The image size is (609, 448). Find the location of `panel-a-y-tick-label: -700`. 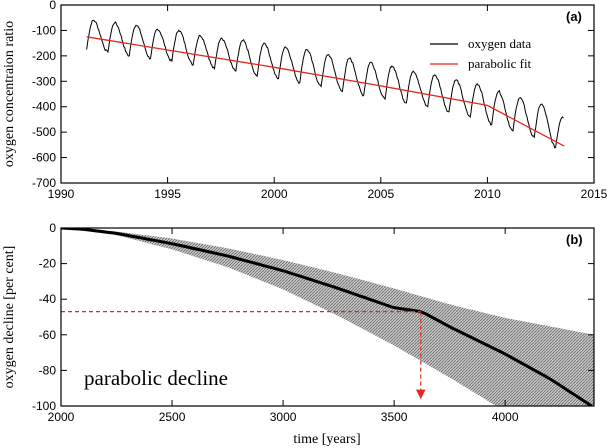

panel-a-y-tick-label: -700 is located at coordinates (44, 183).